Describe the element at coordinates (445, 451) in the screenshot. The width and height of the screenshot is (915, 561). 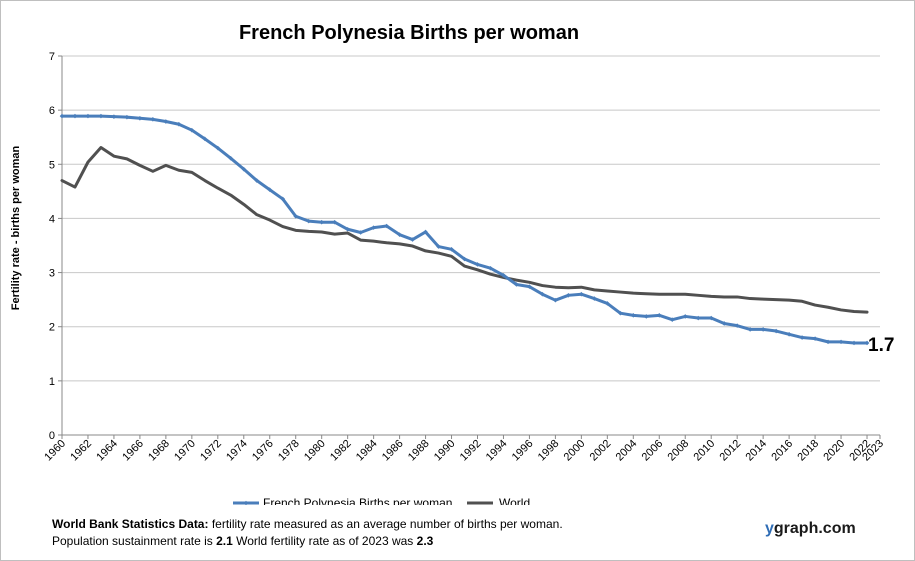
I see `x-tick-label: 1990` at that location.